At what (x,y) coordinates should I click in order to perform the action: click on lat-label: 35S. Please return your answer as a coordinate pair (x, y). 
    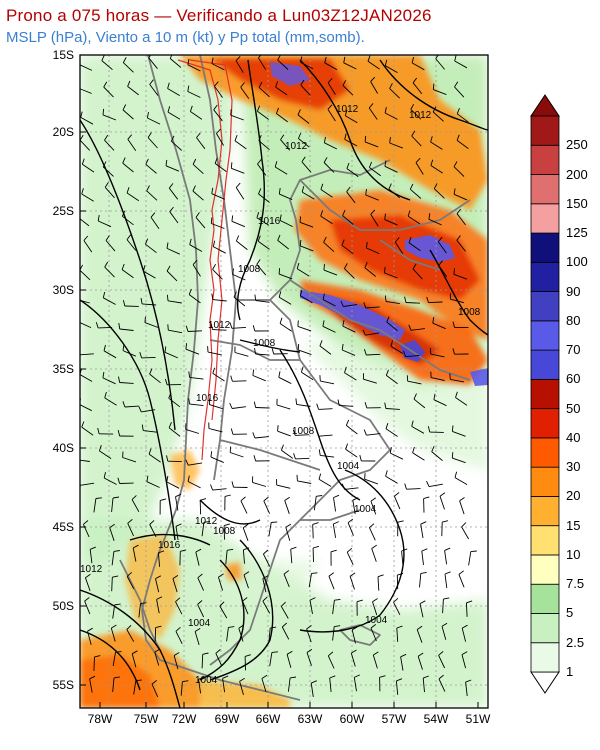
    Looking at the image, I should click on (63, 369).